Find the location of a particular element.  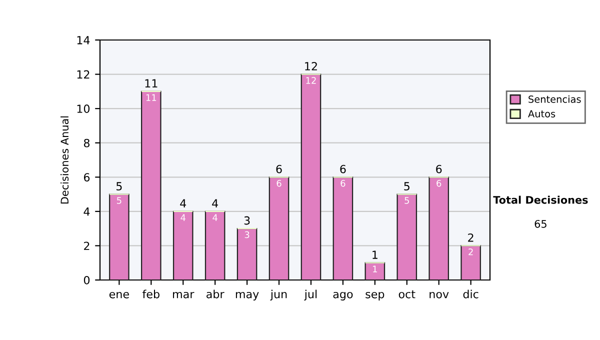

data-label: 1 is located at coordinates (375, 269).